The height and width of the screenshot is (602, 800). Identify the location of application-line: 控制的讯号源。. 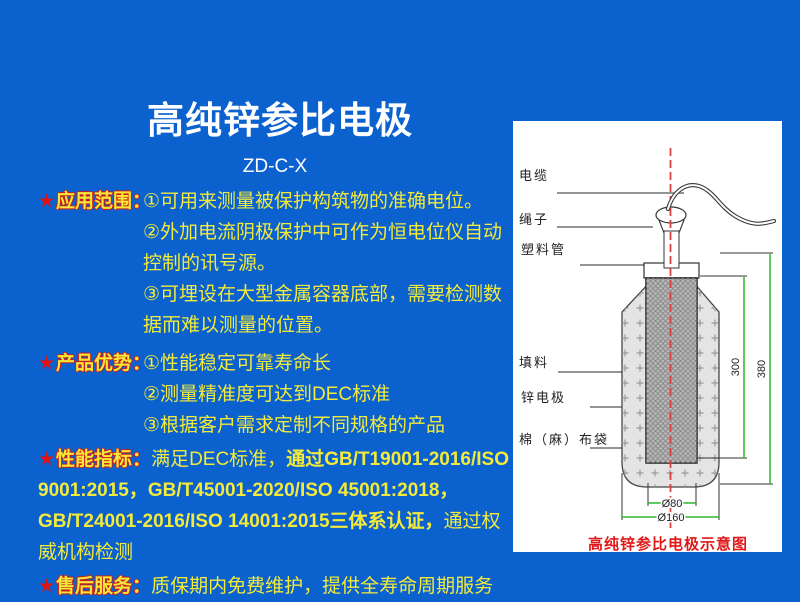
(210, 263).